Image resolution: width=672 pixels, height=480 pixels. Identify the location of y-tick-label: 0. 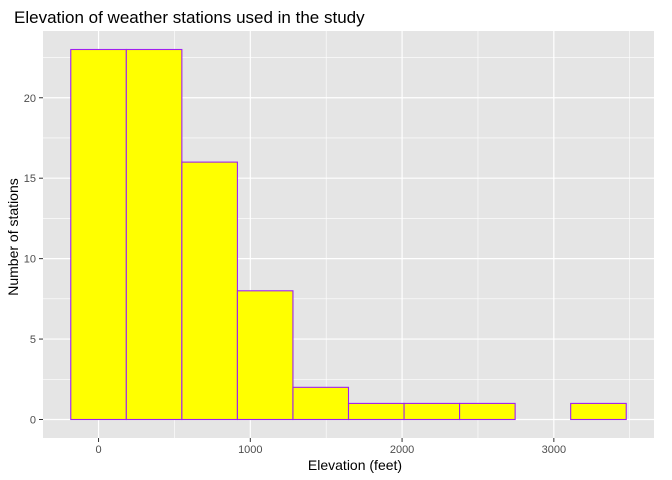
(33, 421).